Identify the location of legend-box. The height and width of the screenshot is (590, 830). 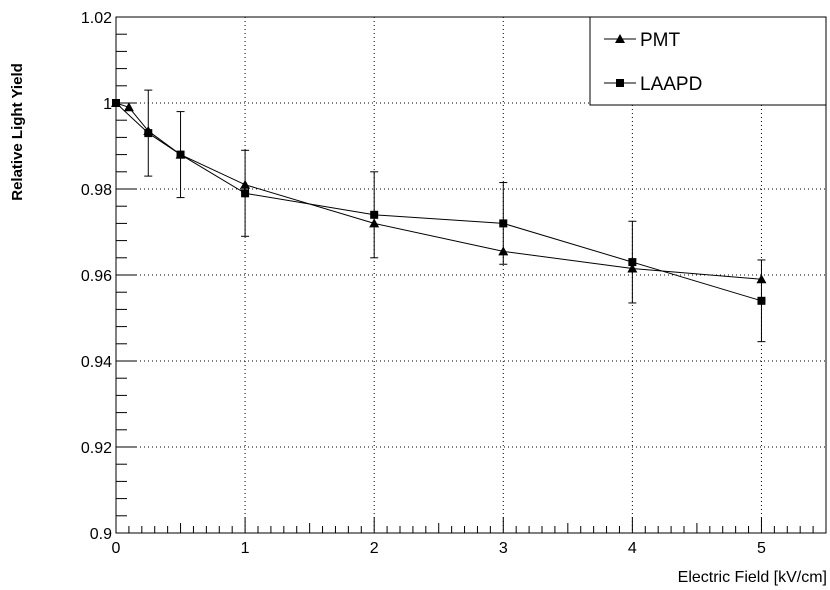
(708, 61).